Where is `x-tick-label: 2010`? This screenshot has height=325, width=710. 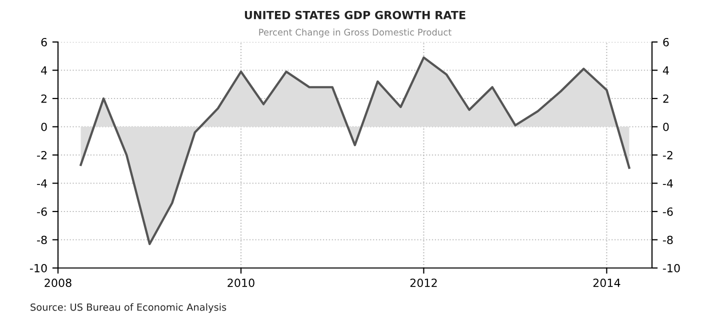 x-tick-label: 2010 is located at coordinates (241, 283).